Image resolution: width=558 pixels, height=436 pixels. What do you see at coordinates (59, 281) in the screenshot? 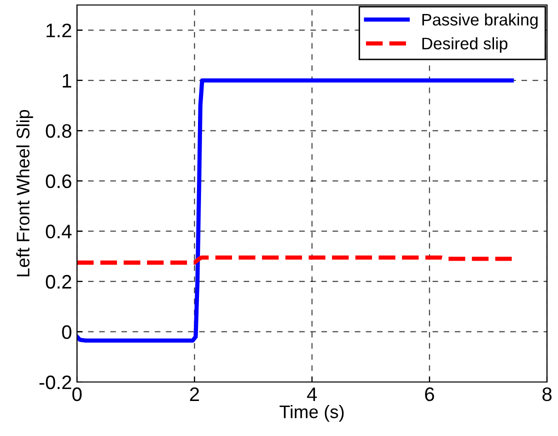
I see `y-tick-label: 0.2` at bounding box center [59, 281].